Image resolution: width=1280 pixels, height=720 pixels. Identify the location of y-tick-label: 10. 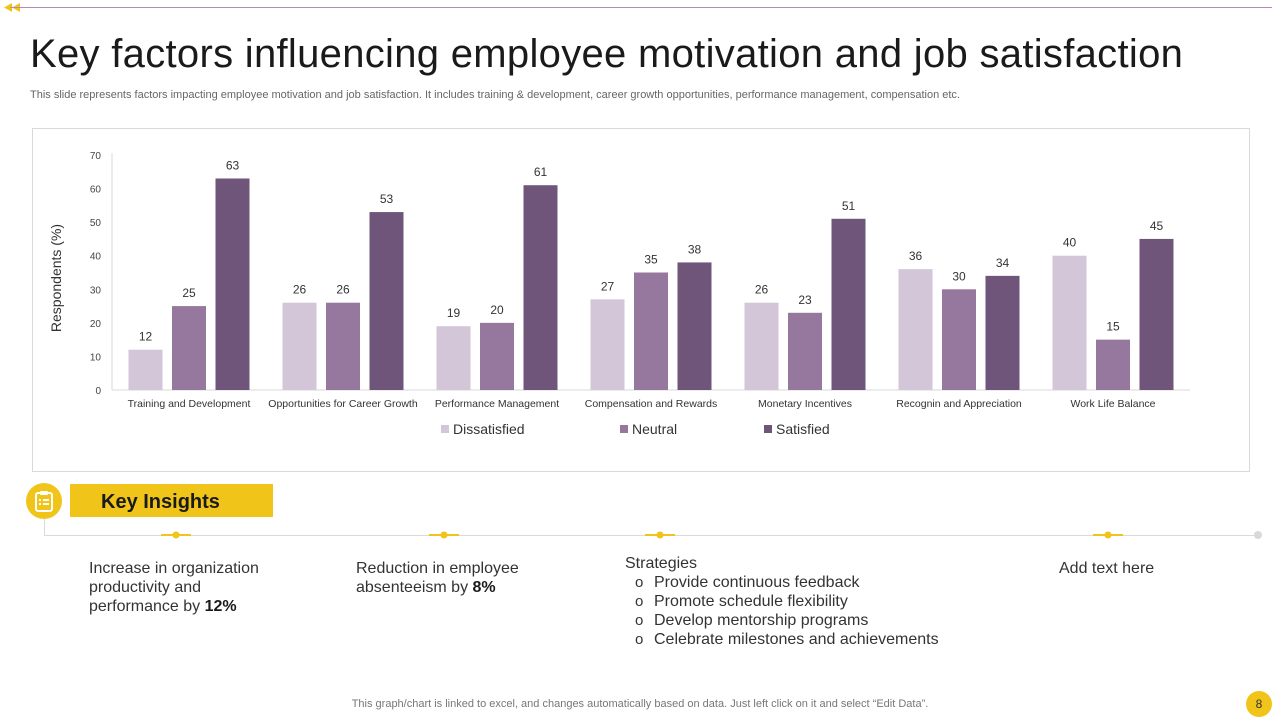
(96, 357).